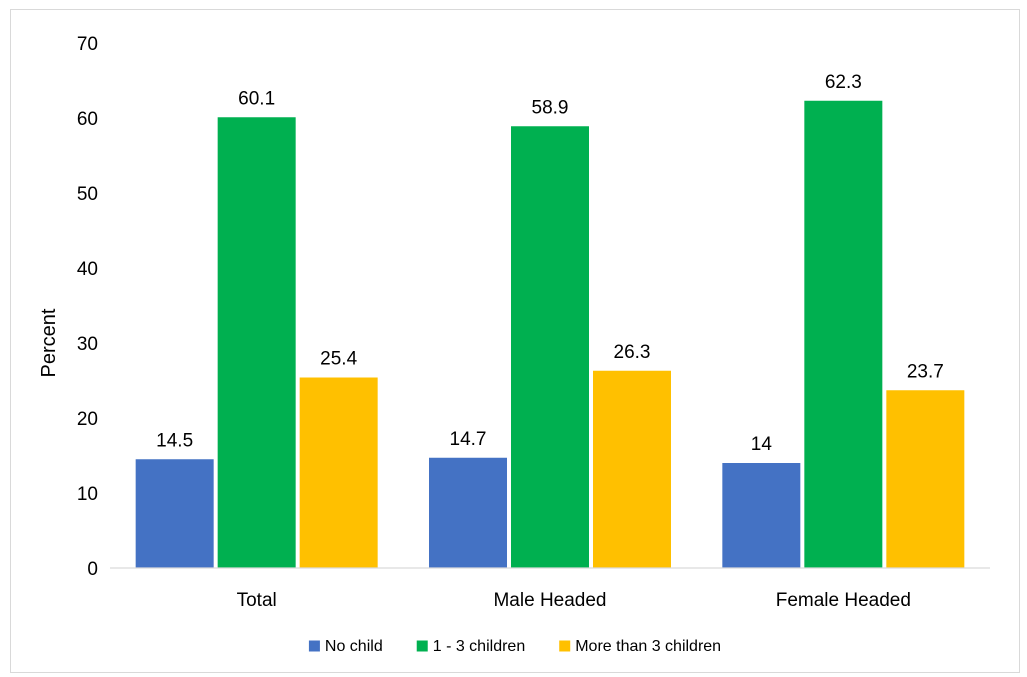 This screenshot has width=1027, height=677. I want to click on y-tick-label: 10, so click(87, 494).